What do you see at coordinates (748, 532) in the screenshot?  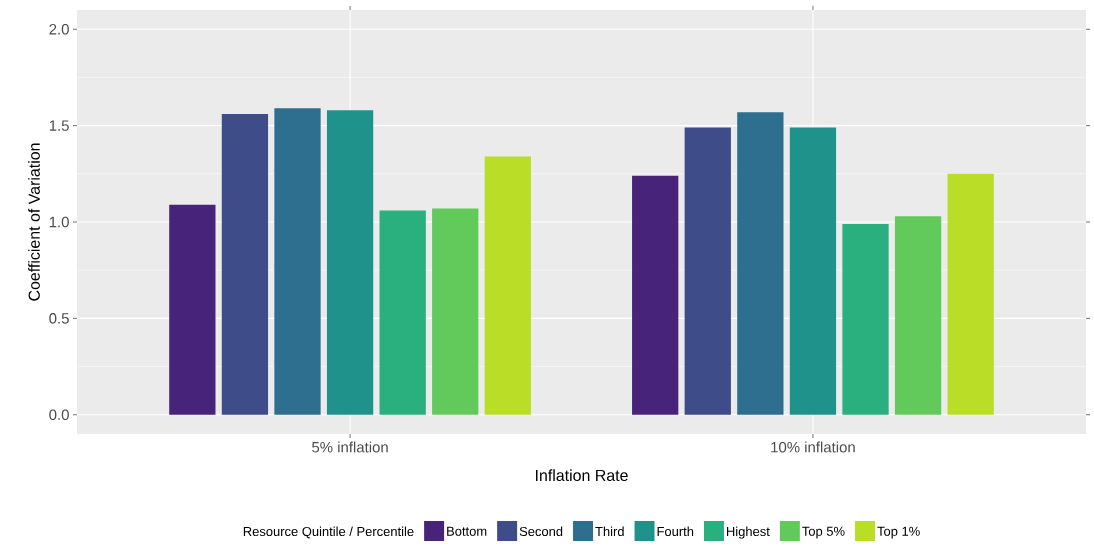 I see `legend-label: Highest` at bounding box center [748, 532].